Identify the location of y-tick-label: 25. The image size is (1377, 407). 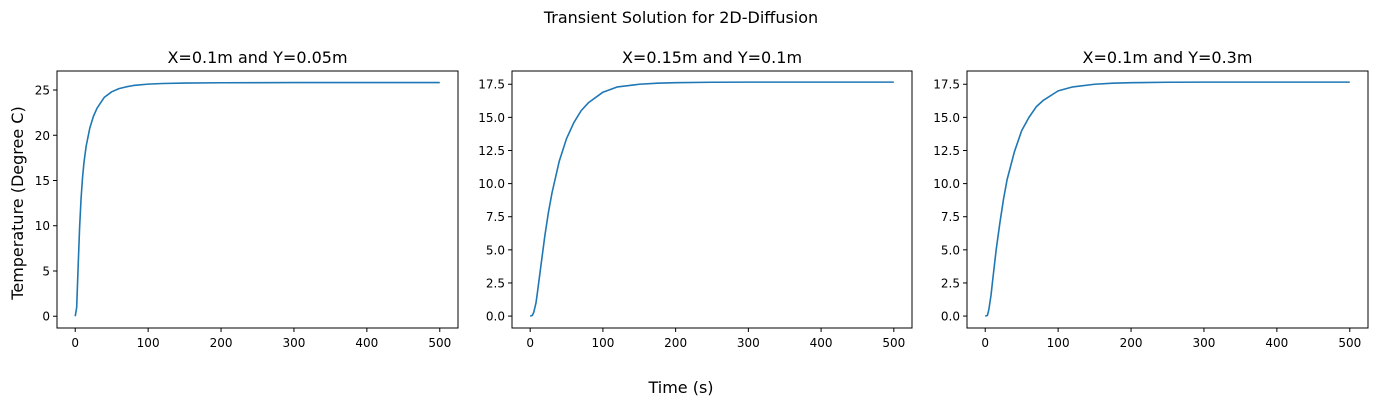
(42, 91).